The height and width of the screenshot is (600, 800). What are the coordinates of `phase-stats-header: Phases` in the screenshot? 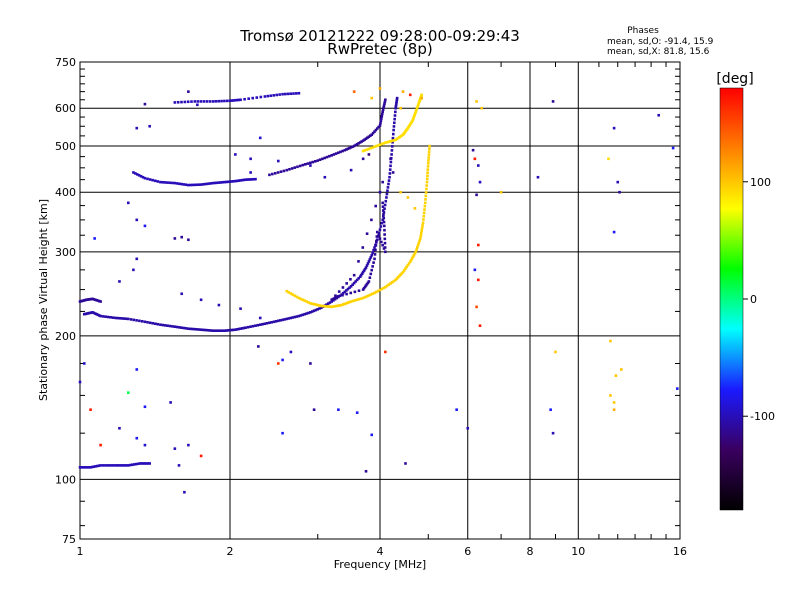 It's located at (643, 31).